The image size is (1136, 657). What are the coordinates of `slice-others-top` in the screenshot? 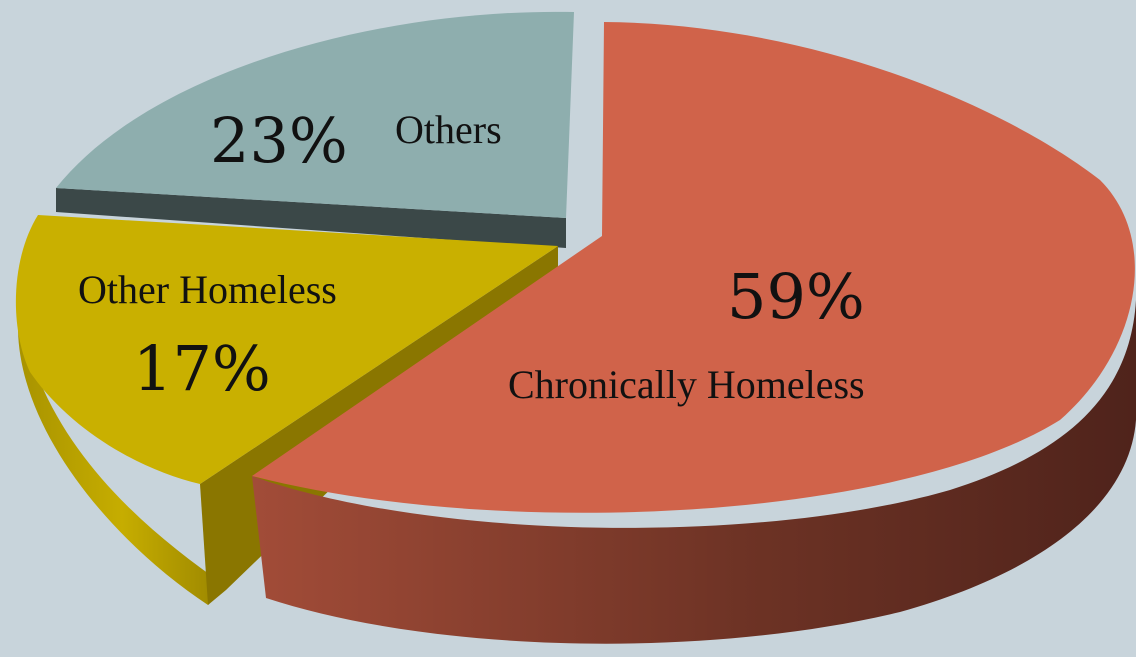 It's located at (315, 115).